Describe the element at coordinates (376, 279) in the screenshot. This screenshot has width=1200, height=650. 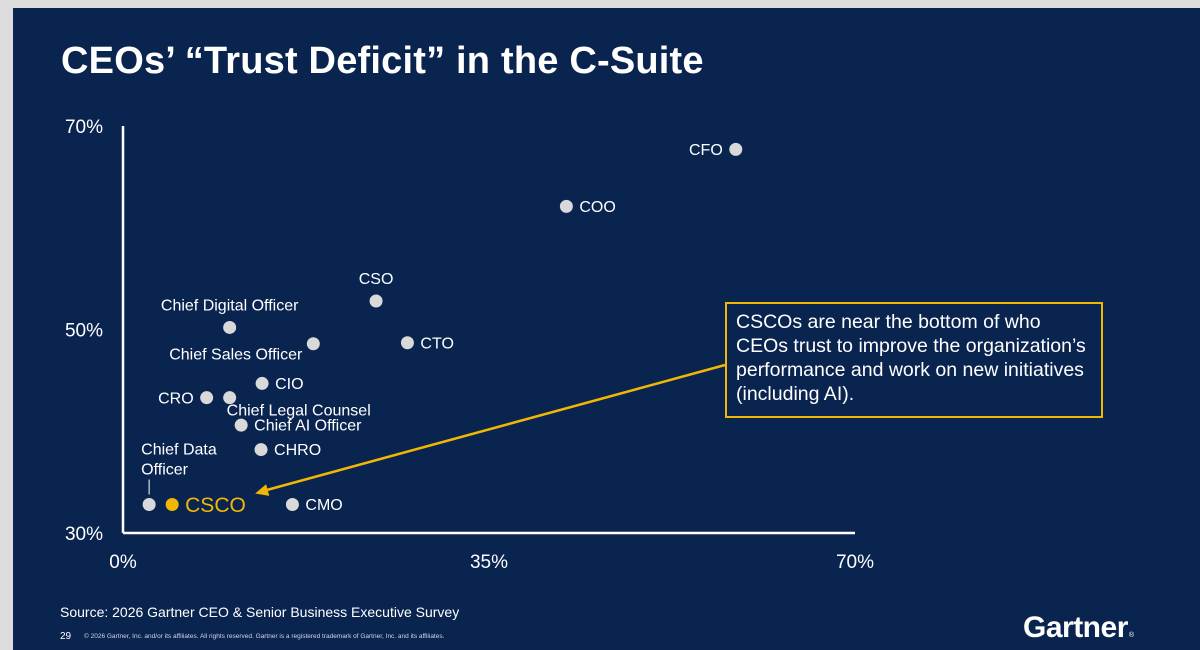
I see `data-label-cso: CSO` at that location.